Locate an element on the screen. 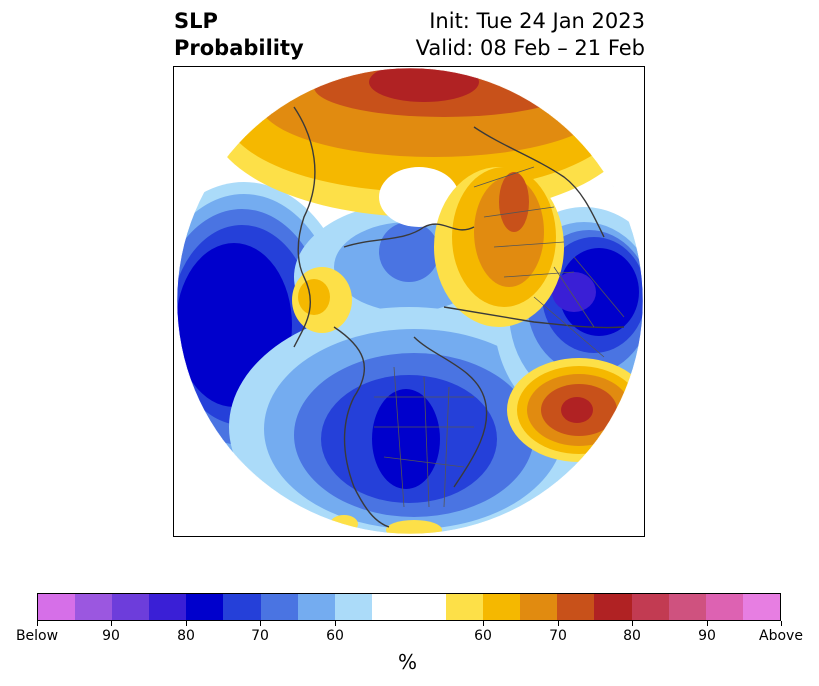  valid-range: Valid: 08 Feb – 21 Feb is located at coordinates (530, 48).